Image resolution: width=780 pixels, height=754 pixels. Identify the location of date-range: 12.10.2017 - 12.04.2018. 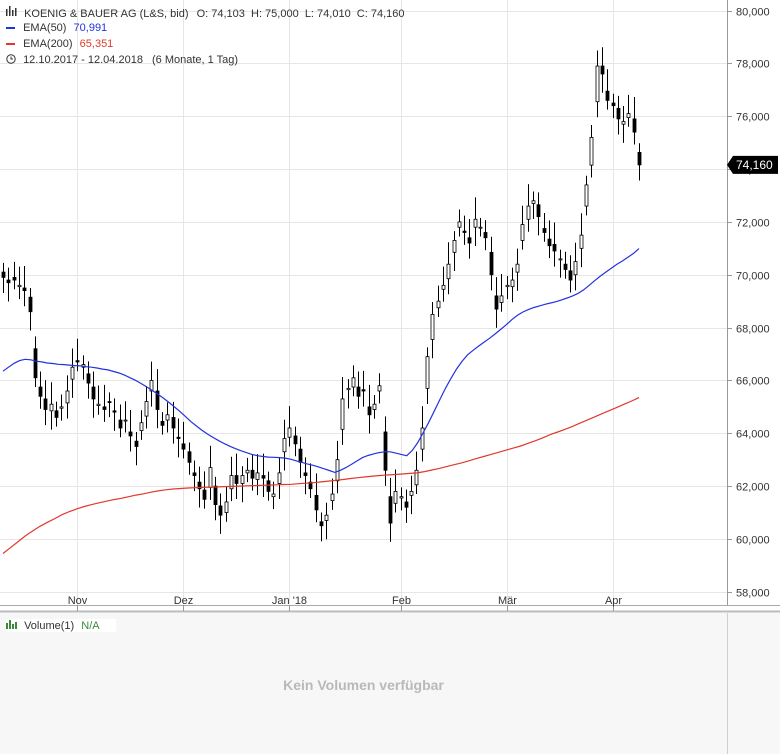
(83, 60).